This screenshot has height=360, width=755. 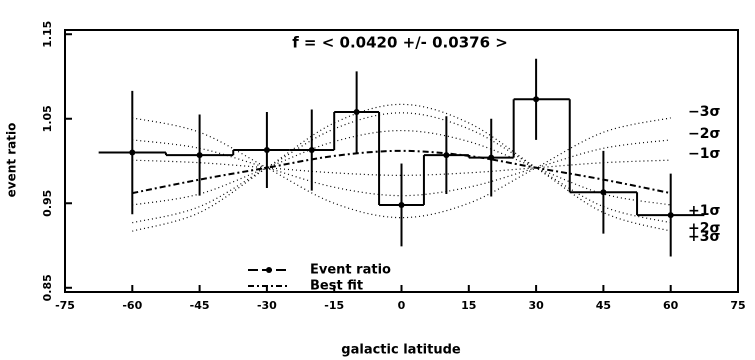 I want to click on legend-label: +1σ, so click(x=704, y=211).